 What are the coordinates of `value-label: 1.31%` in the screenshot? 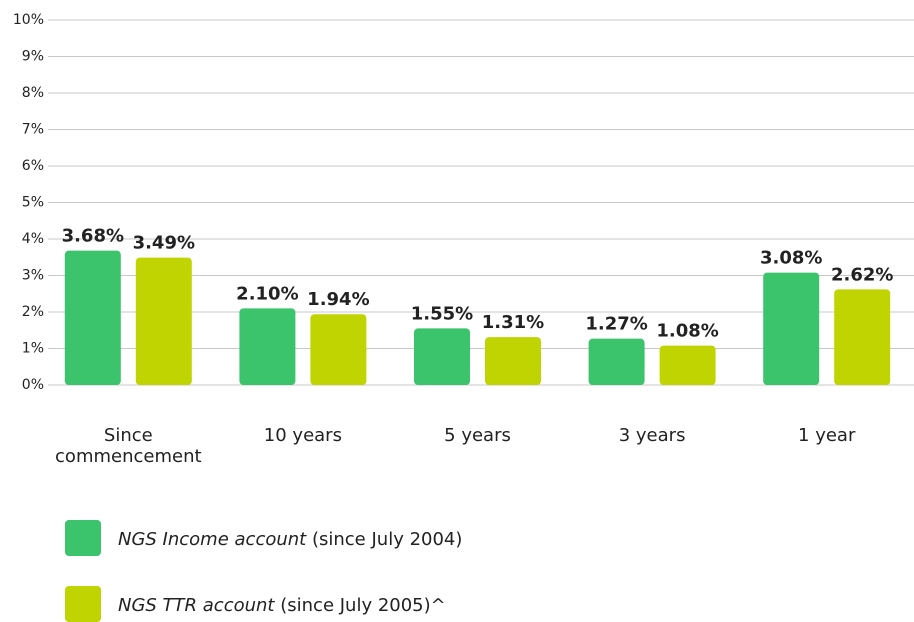 It's located at (513, 322).